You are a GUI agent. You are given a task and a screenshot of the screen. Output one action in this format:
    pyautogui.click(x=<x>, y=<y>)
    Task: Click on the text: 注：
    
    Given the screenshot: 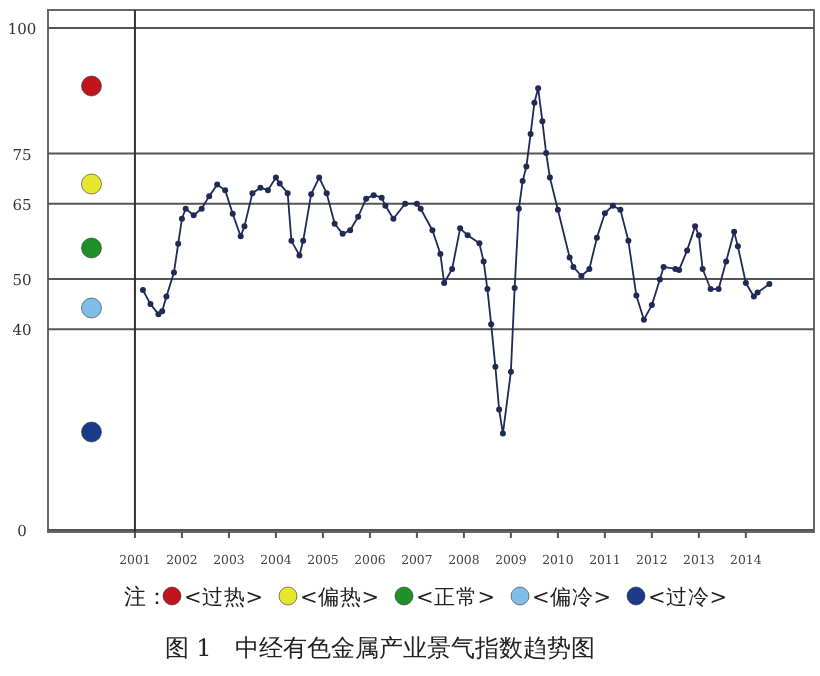 What is the action you would take?
    pyautogui.click(x=146, y=597)
    